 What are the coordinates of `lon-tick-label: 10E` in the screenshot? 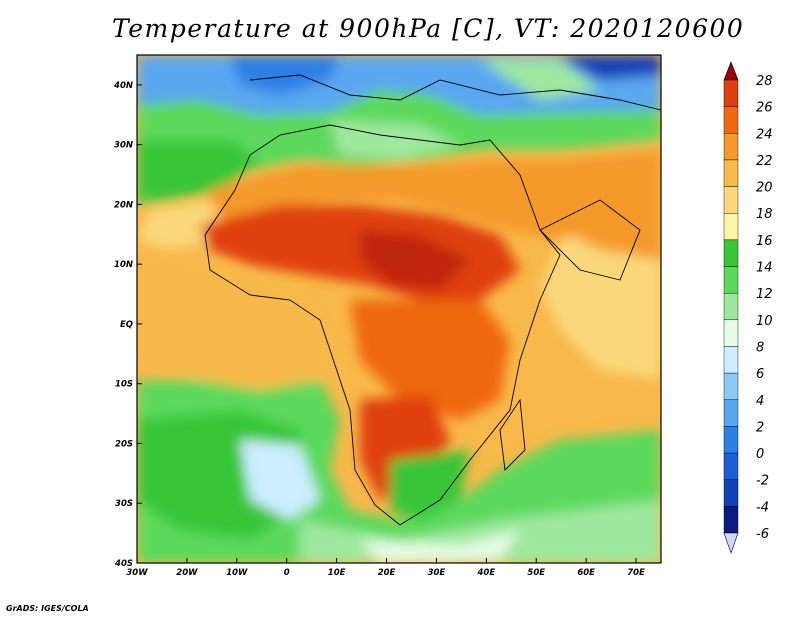 It's located at (337, 573).